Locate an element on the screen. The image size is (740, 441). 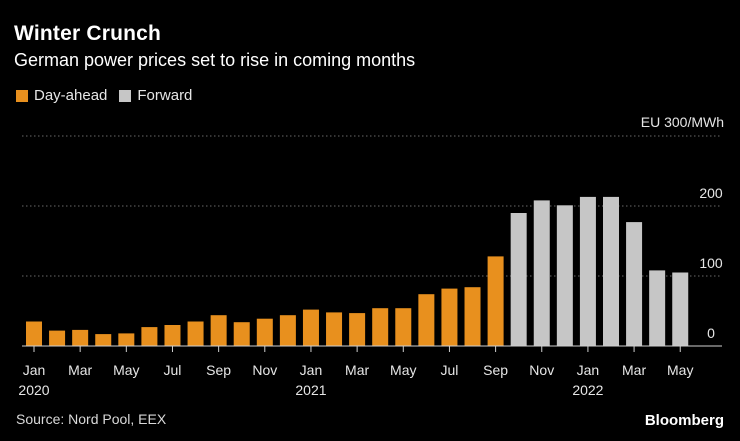
x-tick-label-jan-24: Jan is located at coordinates (588, 370).